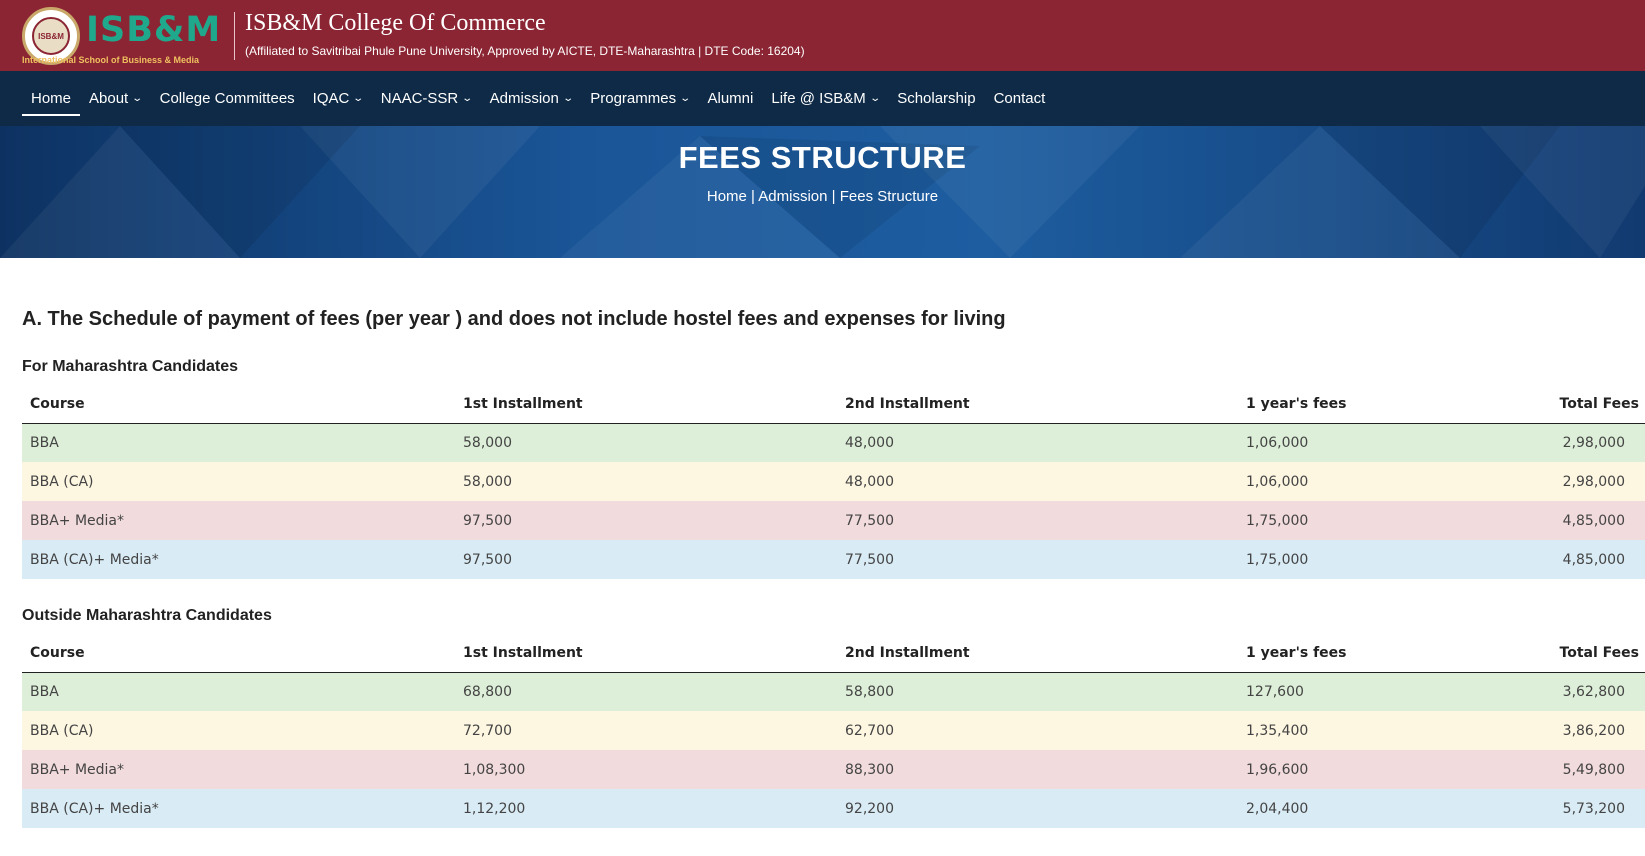 This screenshot has height=856, width=1645. What do you see at coordinates (889, 196) in the screenshot?
I see `breadcrumb-current: Fees Structure` at bounding box center [889, 196].